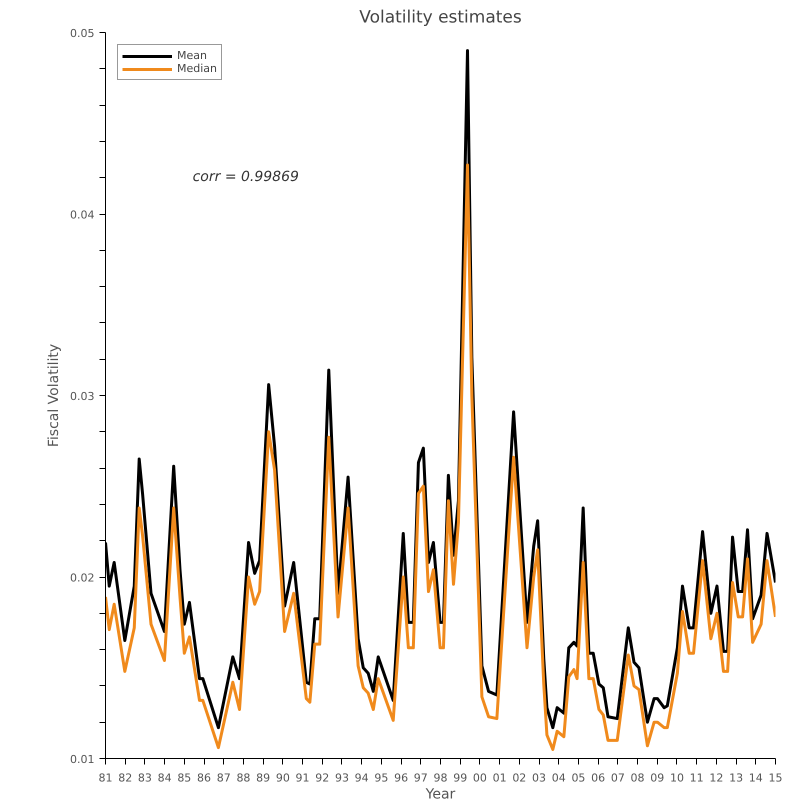  Describe the element at coordinates (736, 778) in the screenshot. I see `x-tick-label: 13` at that location.